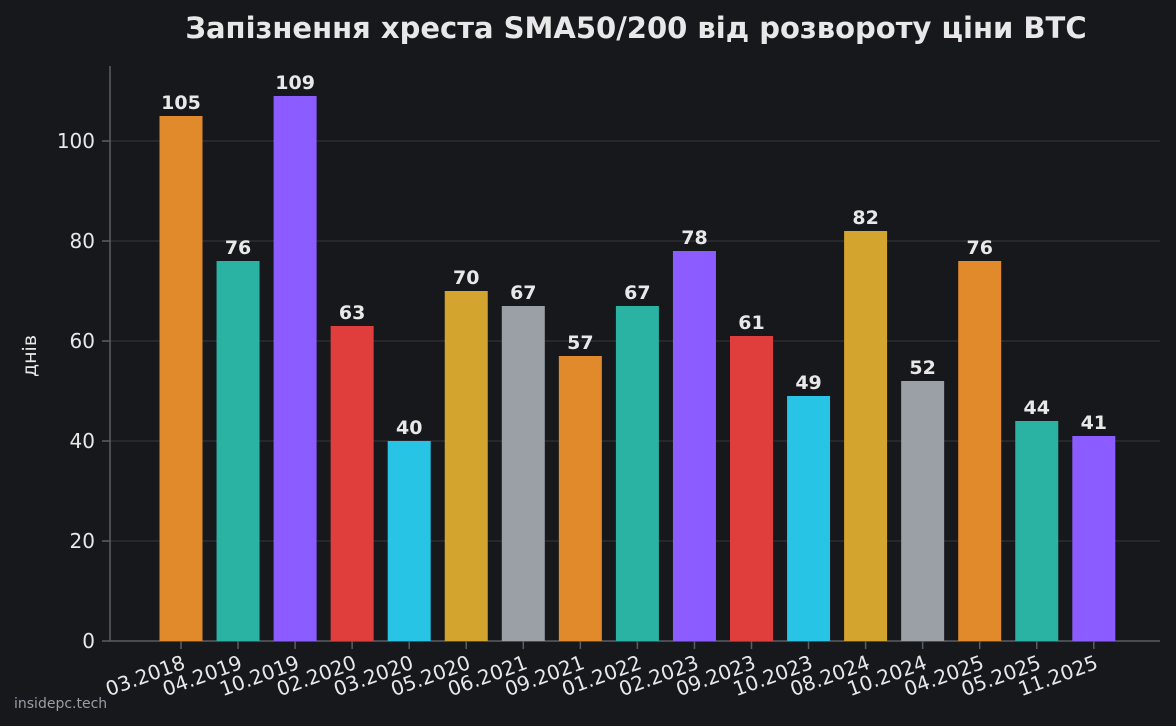  Describe the element at coordinates (751, 323) in the screenshot. I see `bar-value-label: 61` at that location.